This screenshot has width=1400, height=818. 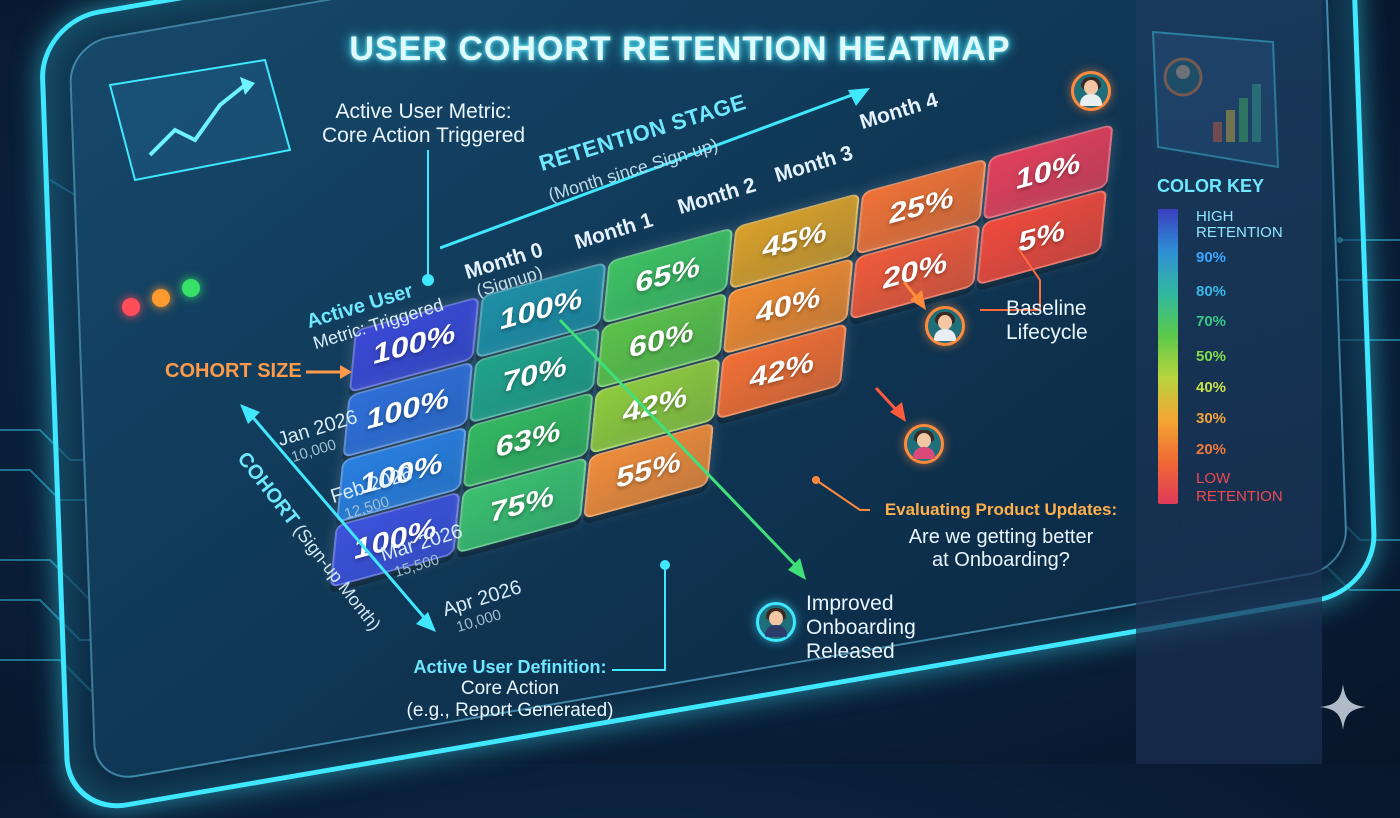 I want to click on color-key-label: LOW, so click(x=1213, y=478).